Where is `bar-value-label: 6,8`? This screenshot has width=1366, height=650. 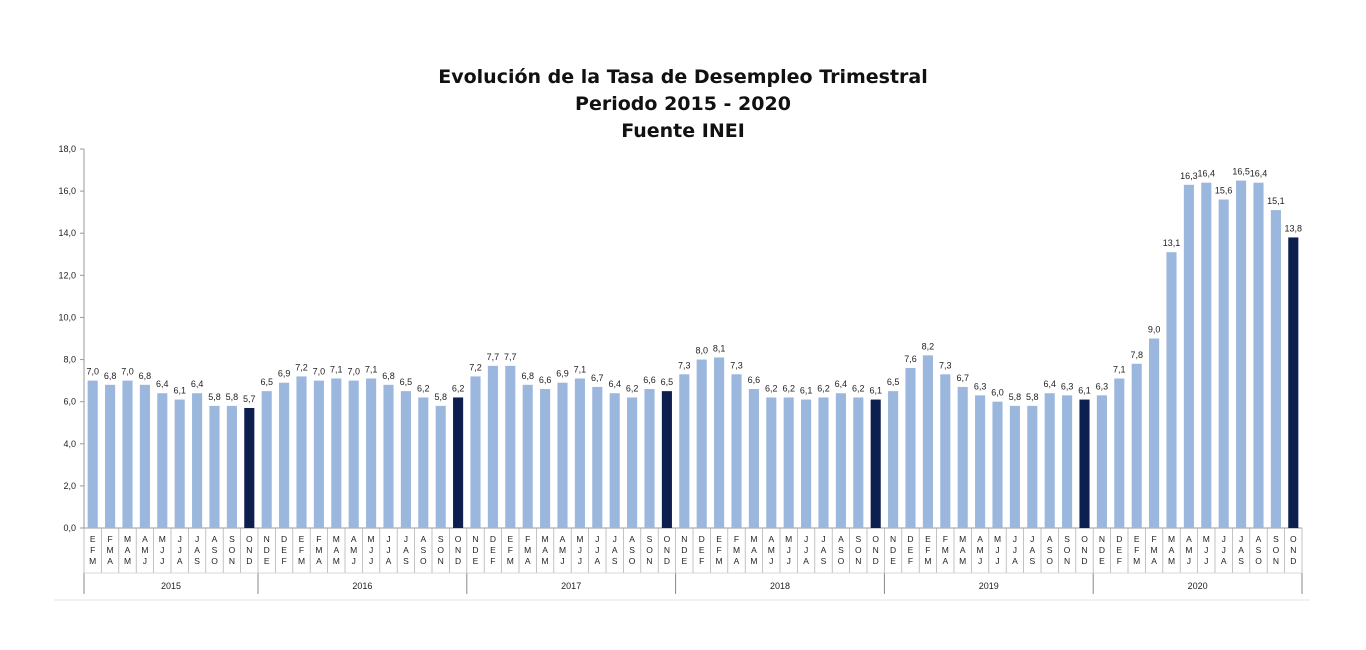 bar-value-label: 6,8 is located at coordinates (527, 376).